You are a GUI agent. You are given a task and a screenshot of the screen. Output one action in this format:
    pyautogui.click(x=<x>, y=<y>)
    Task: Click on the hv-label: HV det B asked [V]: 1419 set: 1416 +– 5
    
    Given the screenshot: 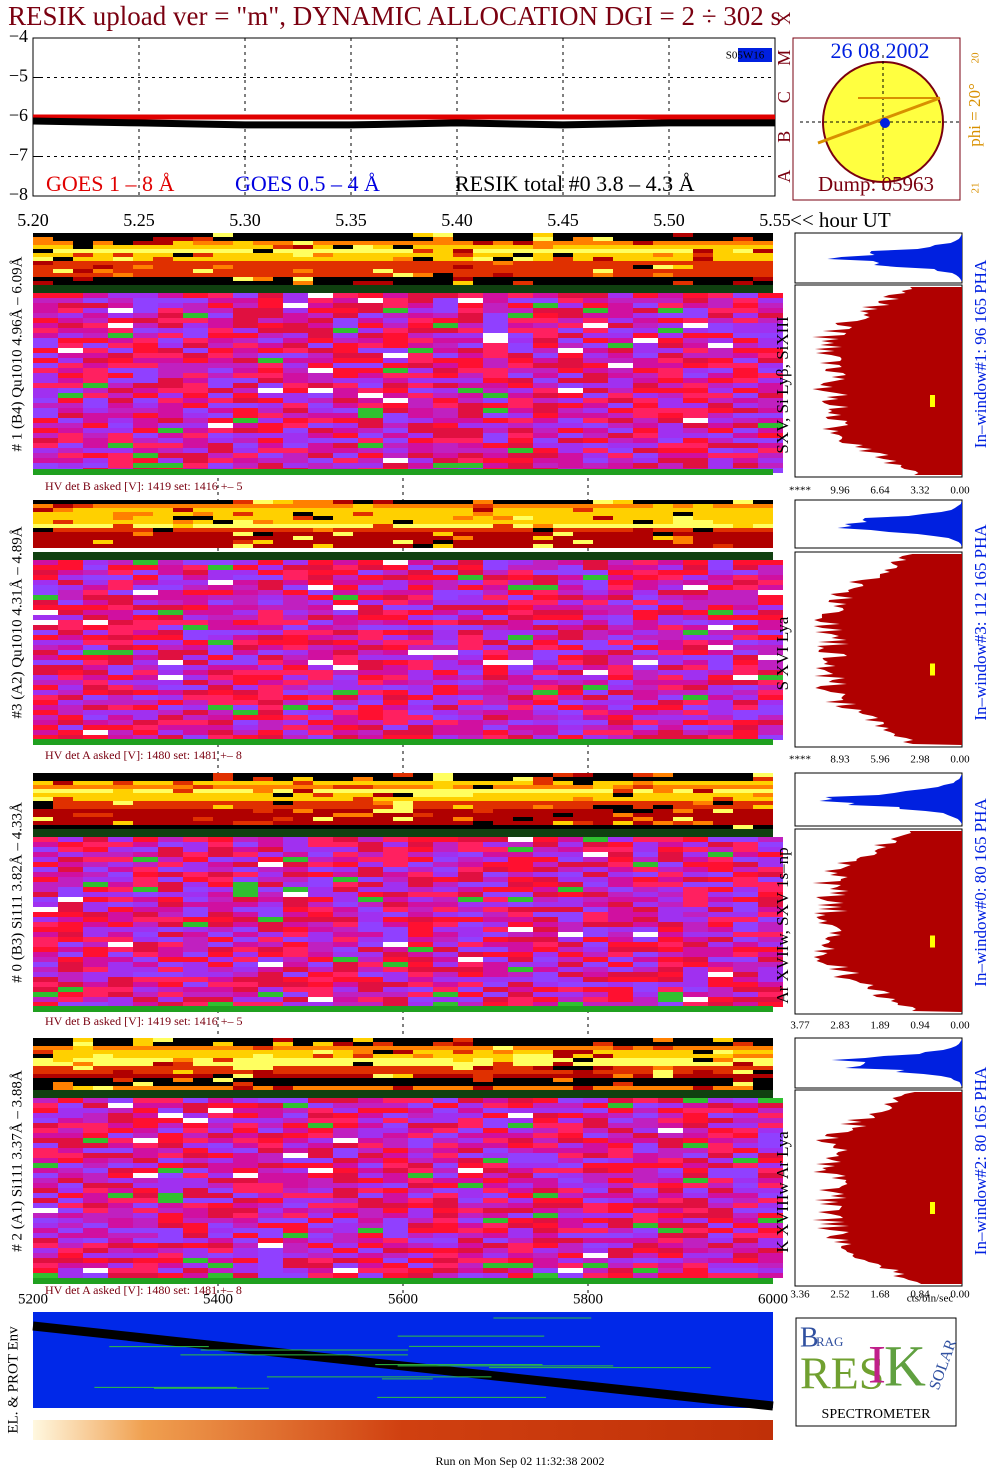 What is the action you would take?
    pyautogui.click(x=144, y=486)
    